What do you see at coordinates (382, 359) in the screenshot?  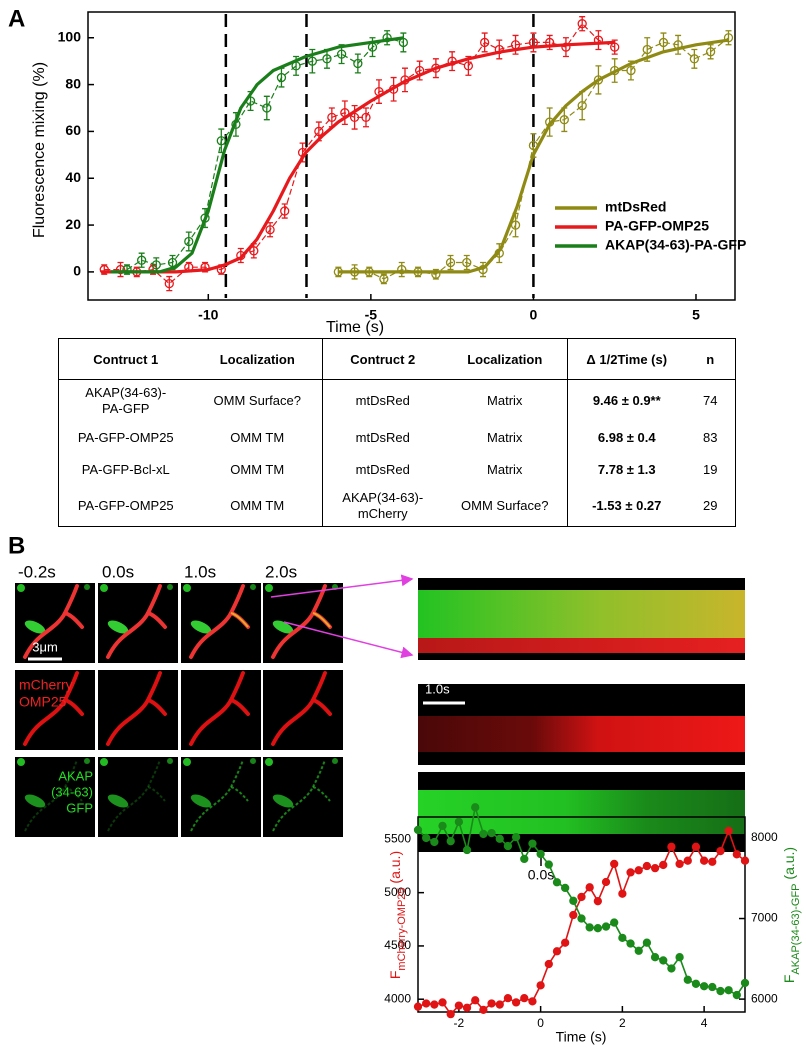 I see `header-cell: Contruct 2` at bounding box center [382, 359].